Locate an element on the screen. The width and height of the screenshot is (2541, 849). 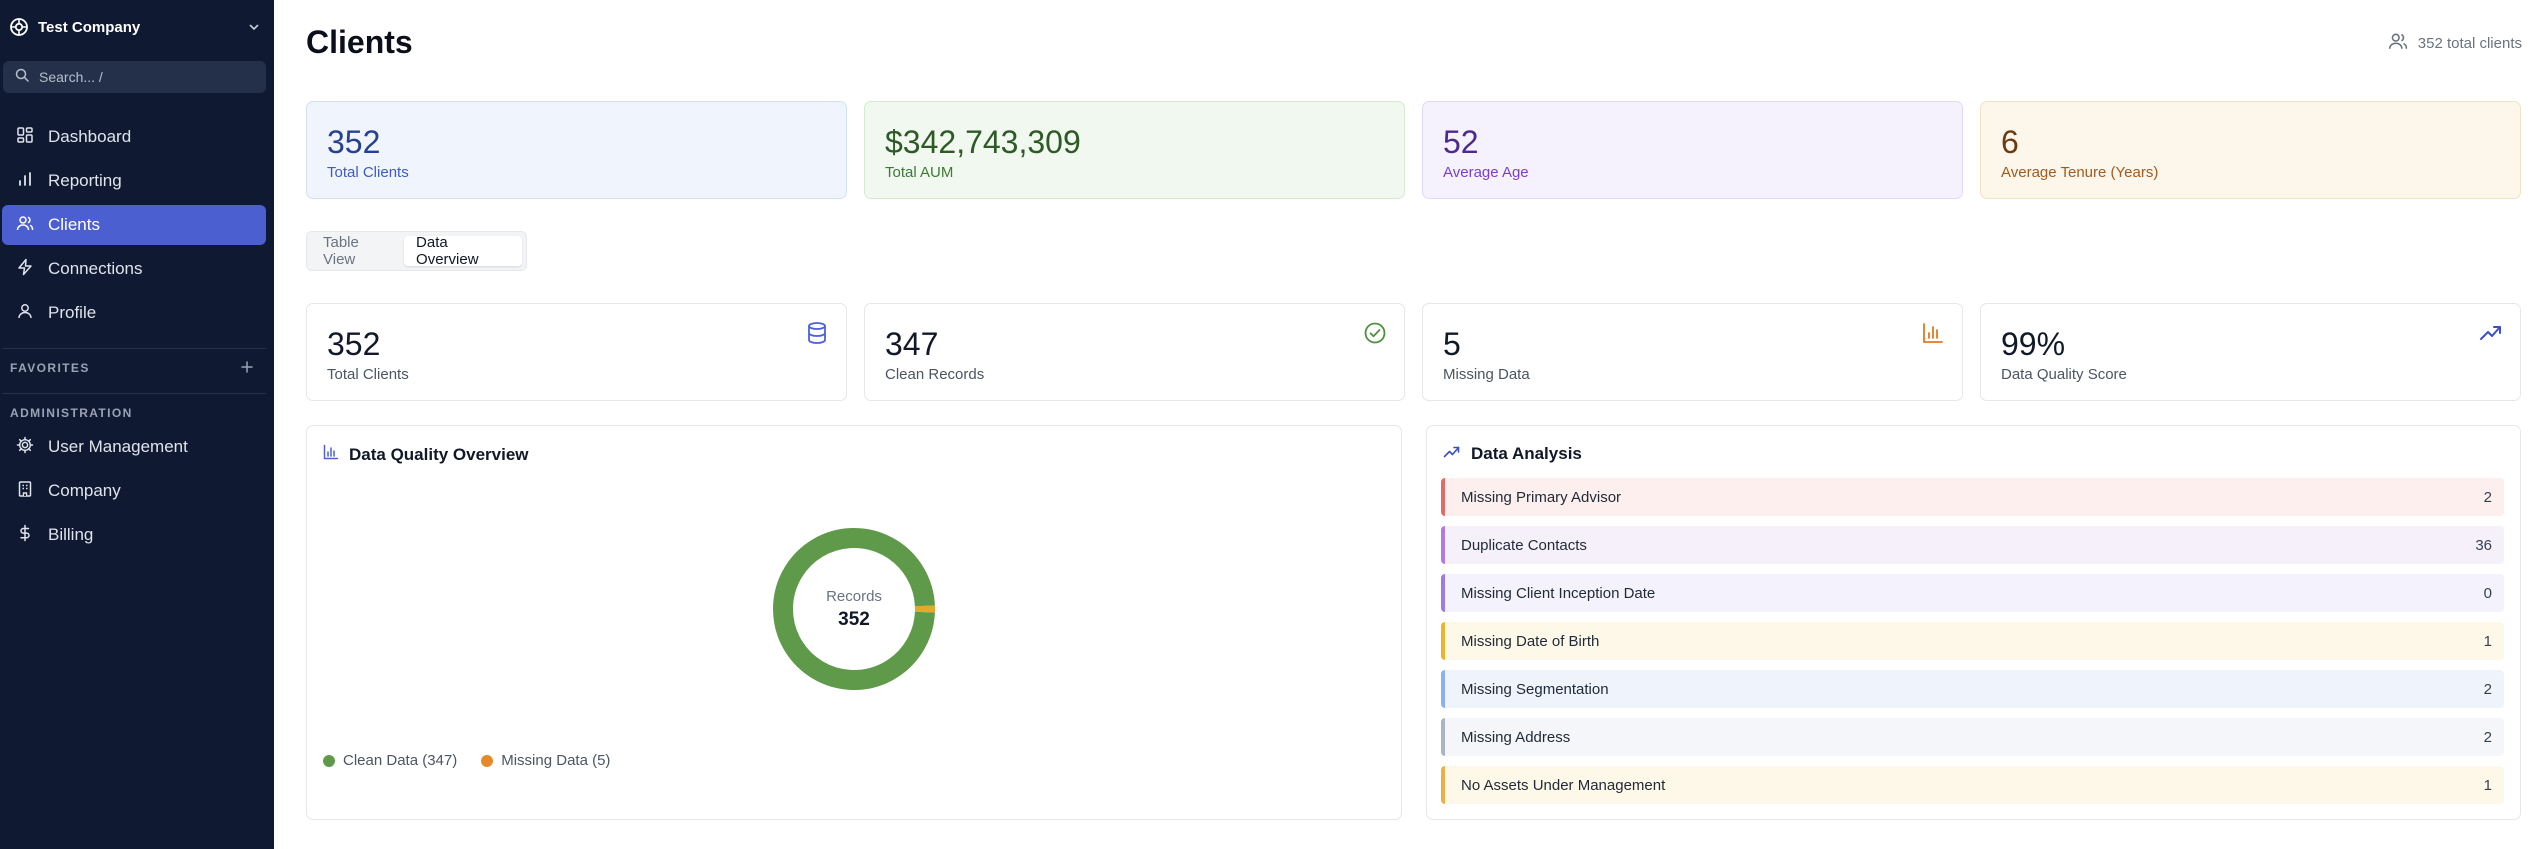
kpi-value: 99% is located at coordinates (2033, 344).